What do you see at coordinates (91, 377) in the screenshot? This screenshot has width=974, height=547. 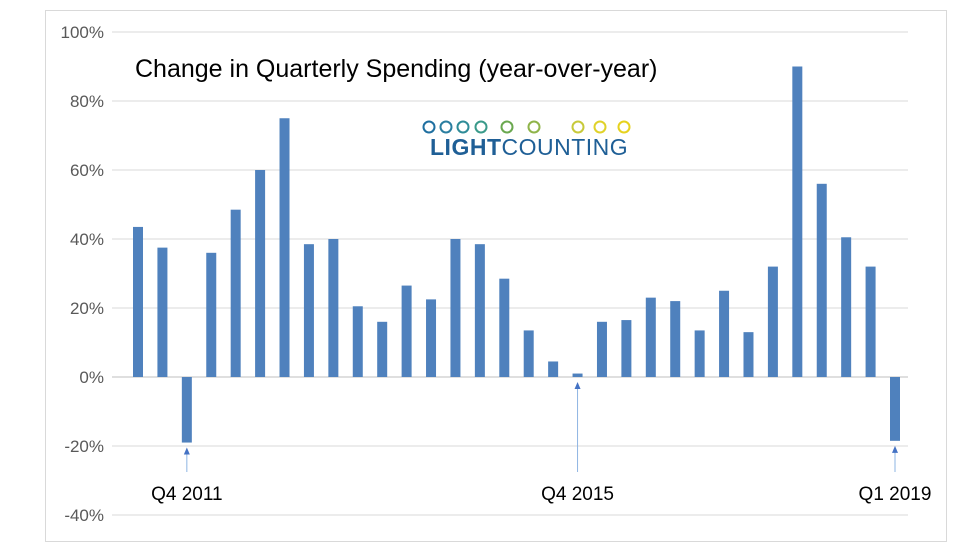 I see `y-tick-label: 0%` at bounding box center [91, 377].